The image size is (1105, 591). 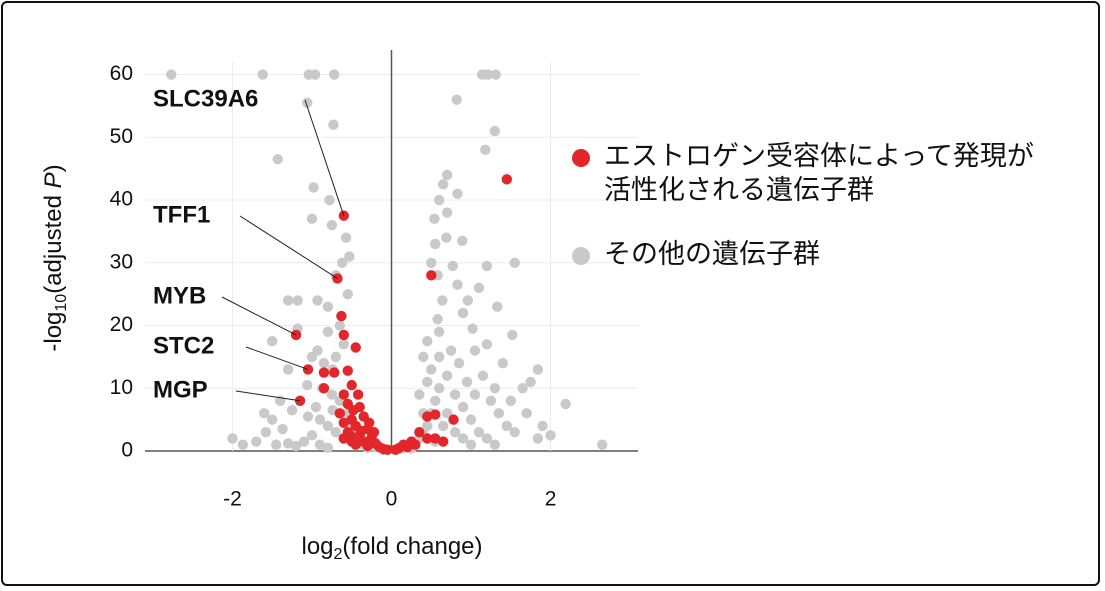 I want to click on legend-item: エストロゲン受容体によって発現が活性化される遺伝子群, so click(x=807, y=174).